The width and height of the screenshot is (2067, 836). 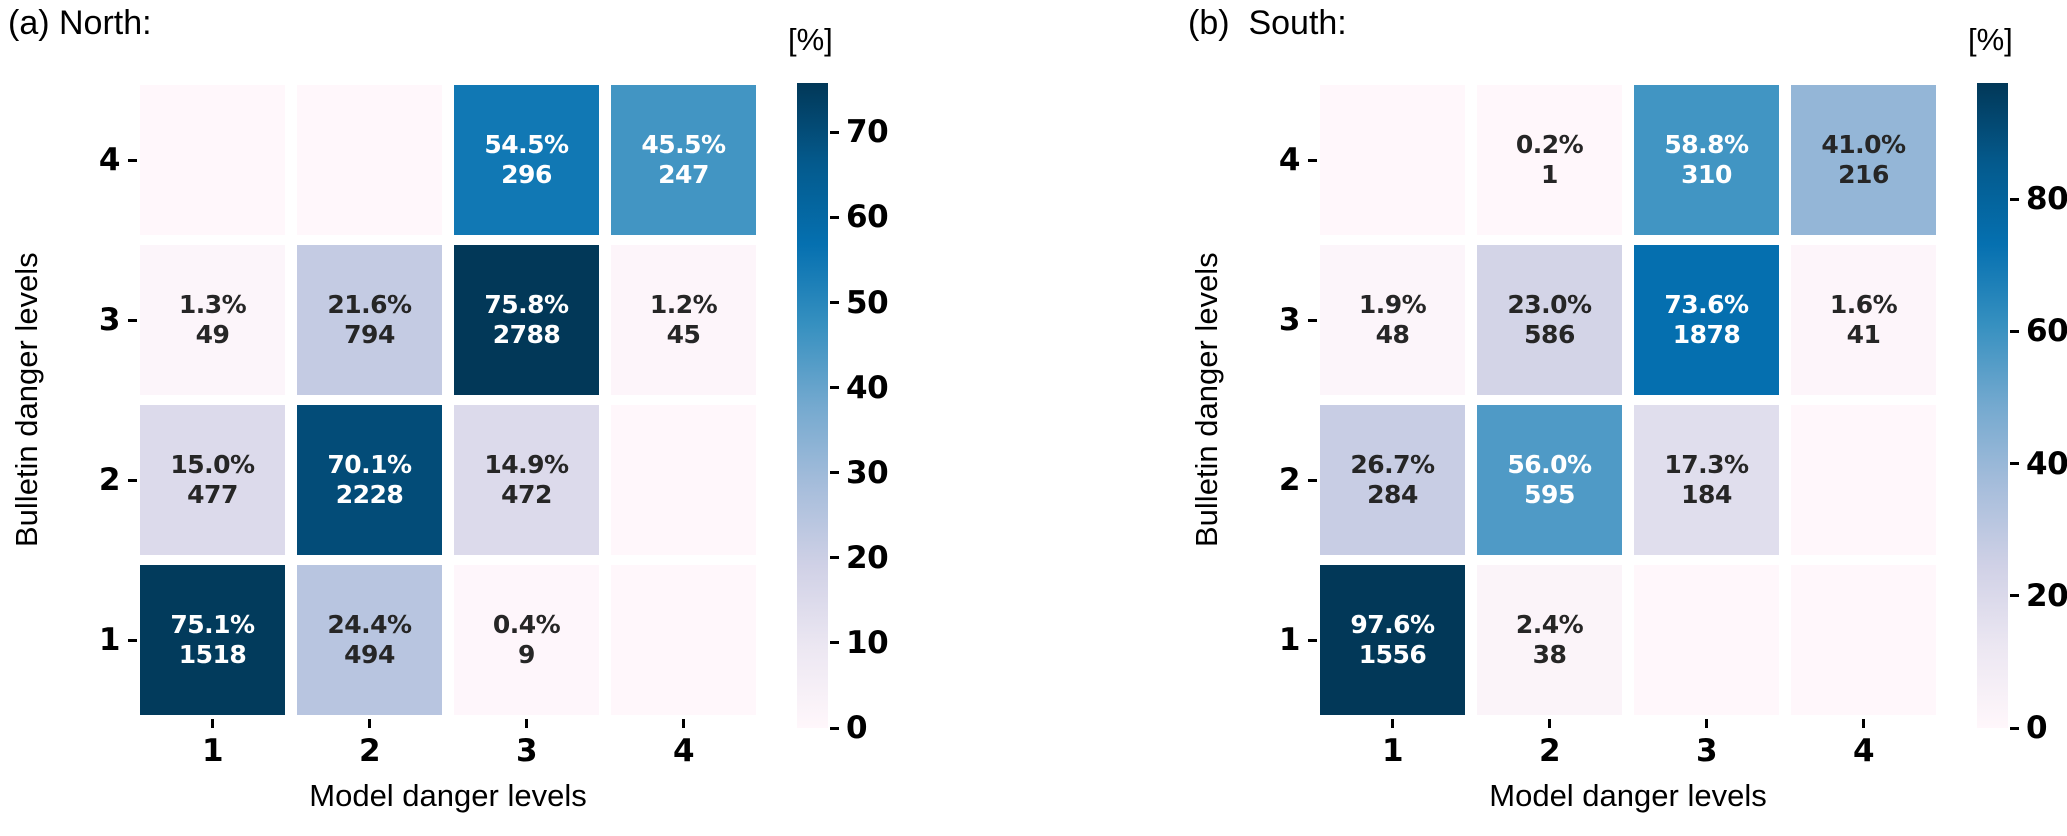 I want to click on cell-percentage: 58.8%, so click(x=1706, y=144).